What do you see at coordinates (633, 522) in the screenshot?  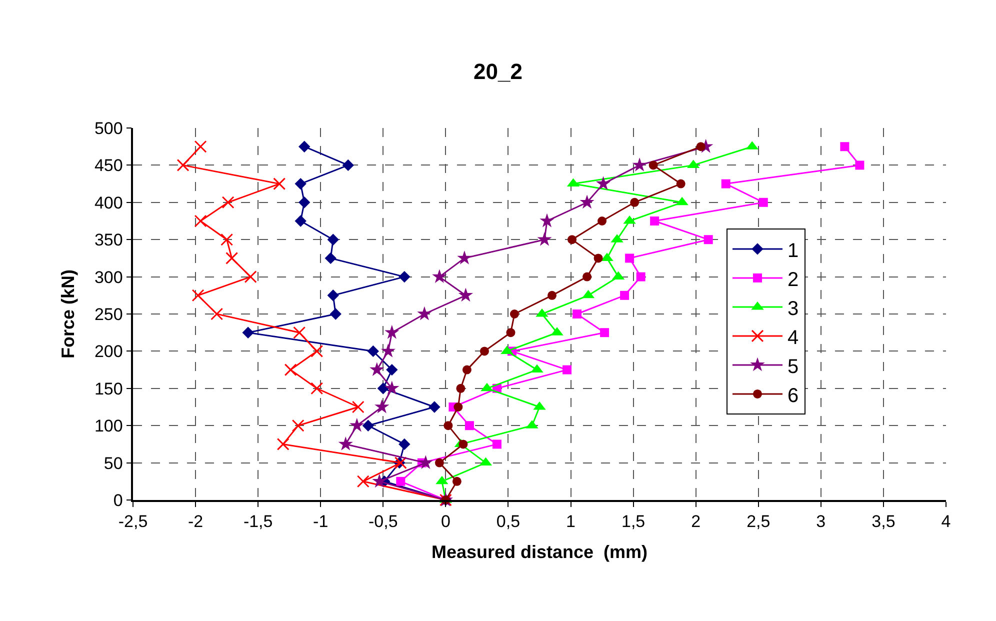 I see `x-tick-label: 1,5` at bounding box center [633, 522].